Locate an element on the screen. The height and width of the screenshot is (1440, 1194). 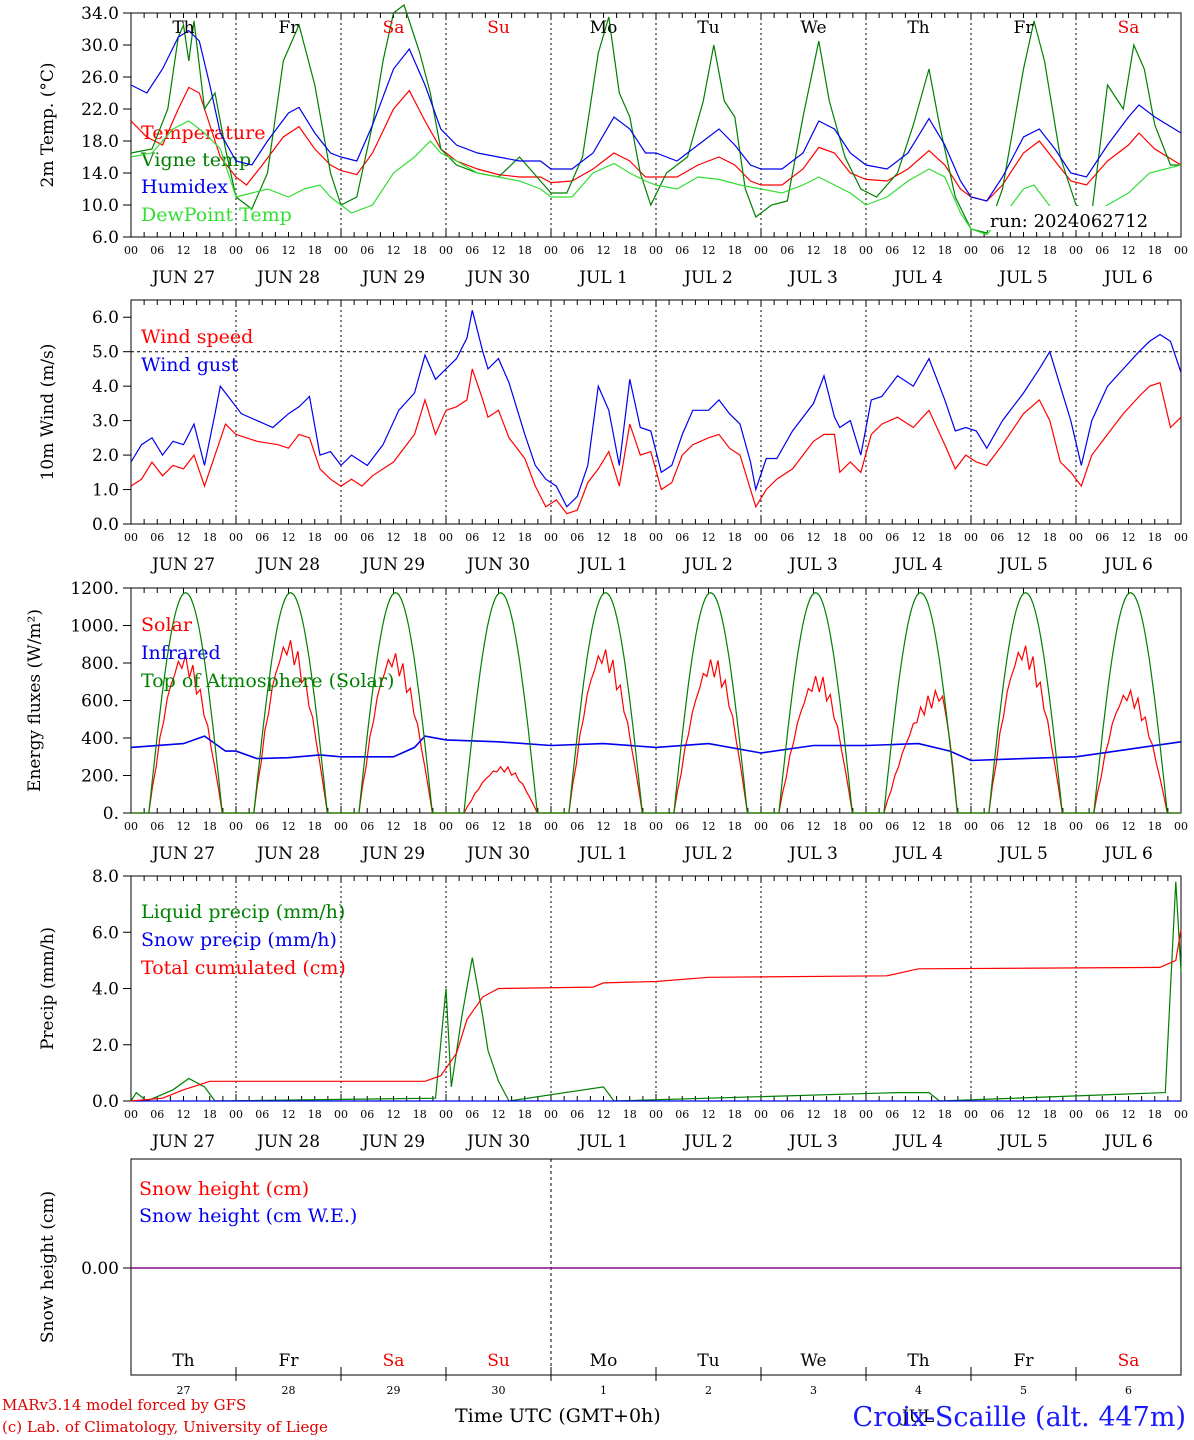
legend-entry: Snow height (cm) is located at coordinates (224, 1189).